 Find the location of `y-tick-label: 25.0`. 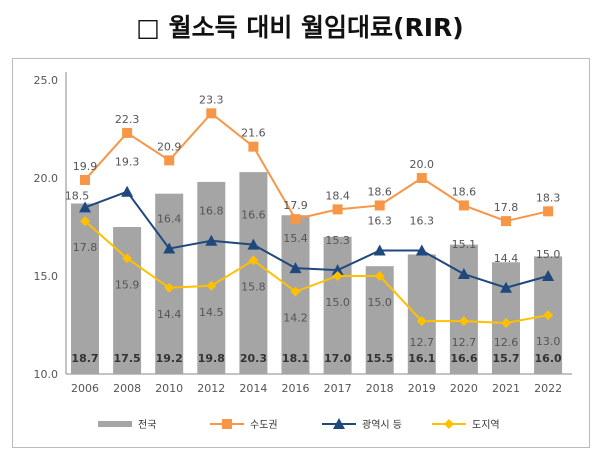

y-tick-label: 25.0 is located at coordinates (46, 80).